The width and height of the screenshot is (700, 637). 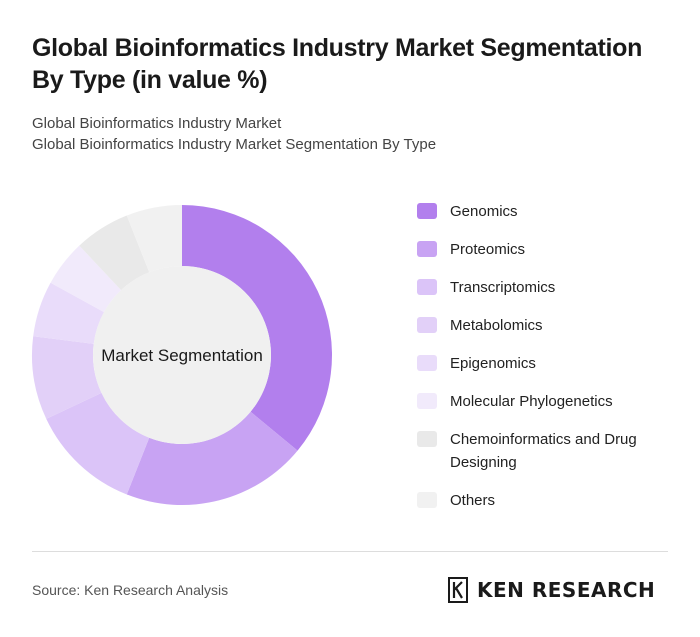 I want to click on legend-item-molecular-phylogenetics: Molecular Phylogenetics, so click(x=552, y=401).